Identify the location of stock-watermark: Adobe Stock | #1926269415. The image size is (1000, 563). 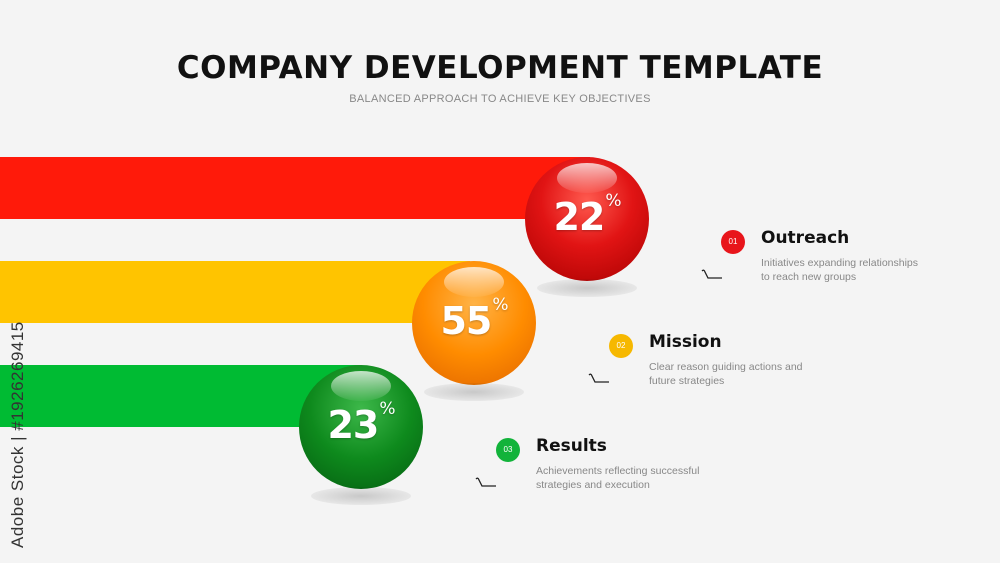
(17, 434).